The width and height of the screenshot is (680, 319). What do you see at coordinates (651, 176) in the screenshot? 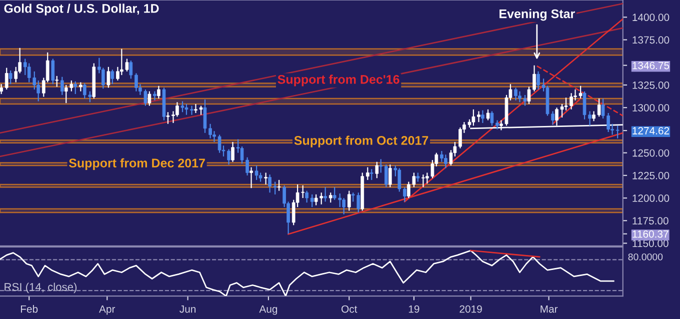
I see `y-tick-label: 1225.00` at bounding box center [651, 176].